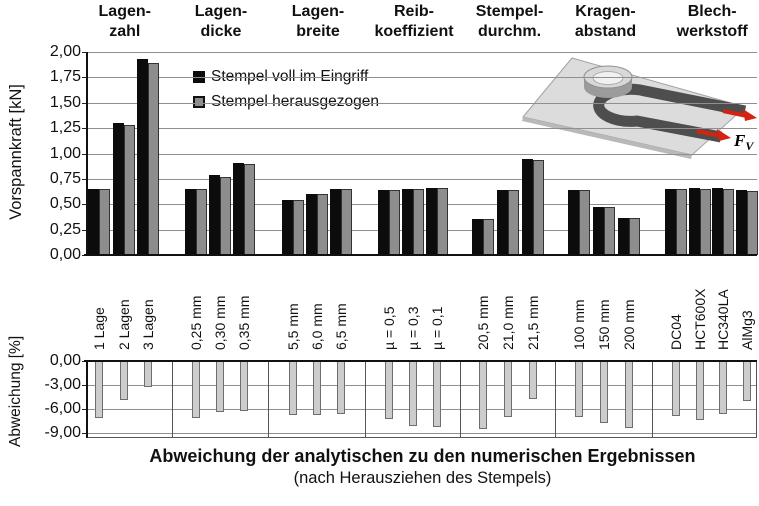  I want to click on category-label: 0,25 mm, so click(196, 322).